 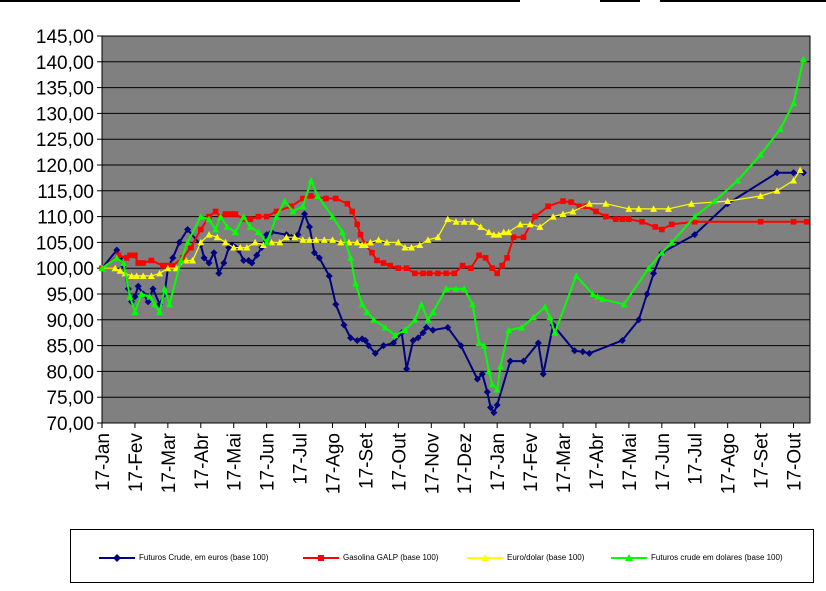 What do you see at coordinates (65, 192) in the screenshot?
I see `y-tick-label: 115,00` at bounding box center [65, 192].